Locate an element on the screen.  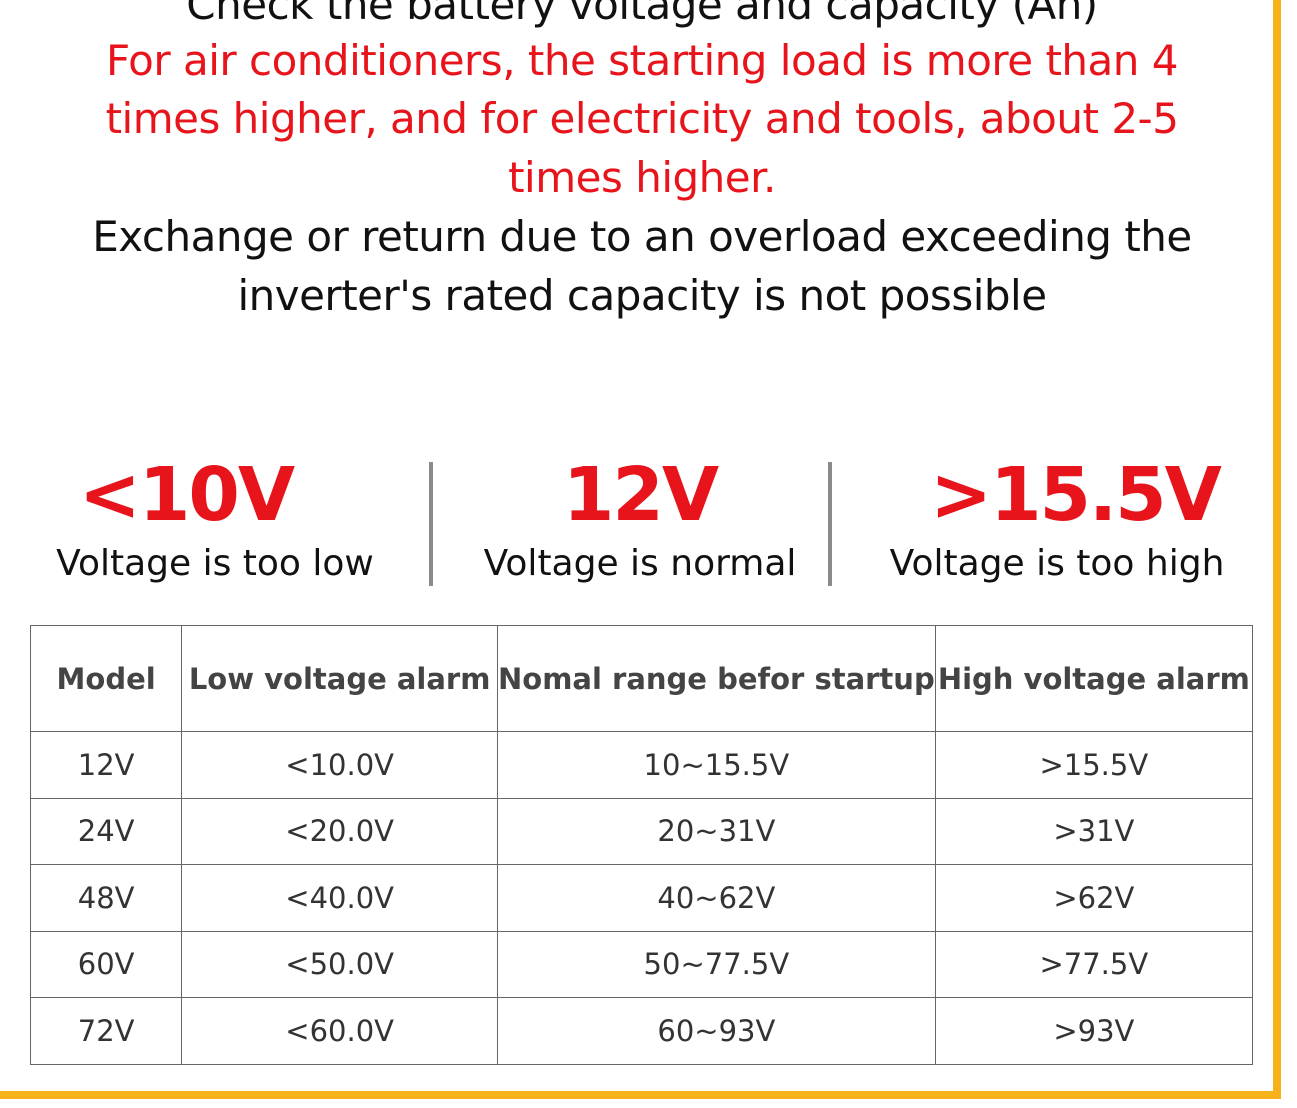
cell-low: <40.0V is located at coordinates (340, 898).